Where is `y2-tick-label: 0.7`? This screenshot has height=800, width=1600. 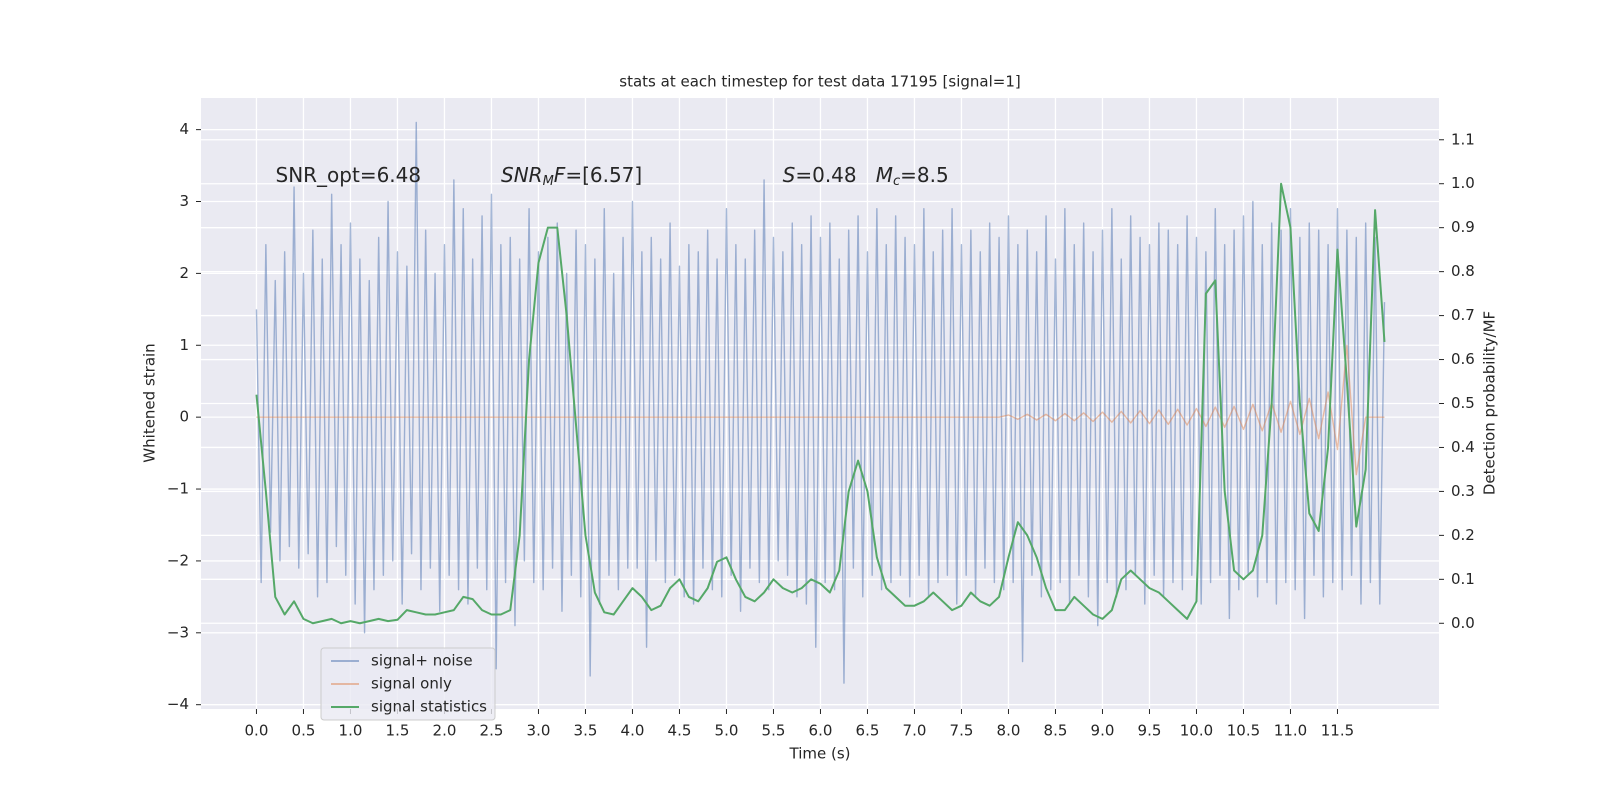 y2-tick-label: 0.7 is located at coordinates (1463, 315).